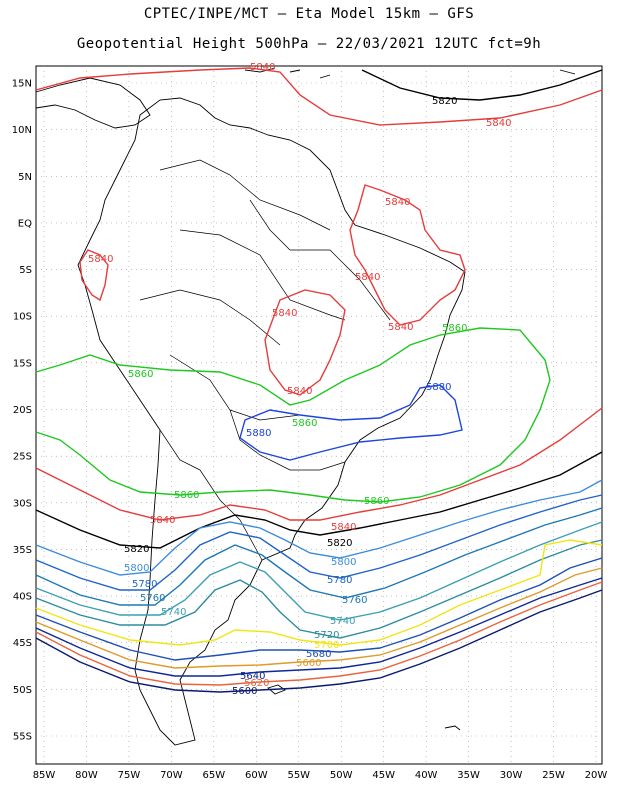  What do you see at coordinates (397, 202) in the screenshot?
I see `label-5840-ne1: 5840` at bounding box center [397, 202].